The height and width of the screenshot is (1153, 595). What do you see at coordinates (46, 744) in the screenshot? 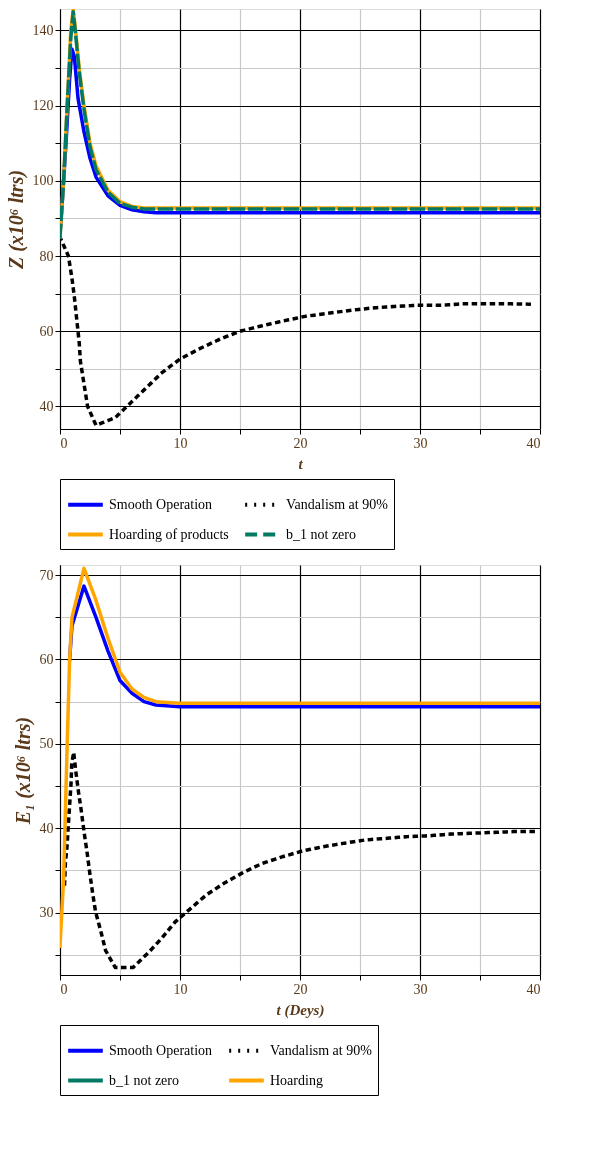
I see `y-tick-label: 50` at bounding box center [46, 744].